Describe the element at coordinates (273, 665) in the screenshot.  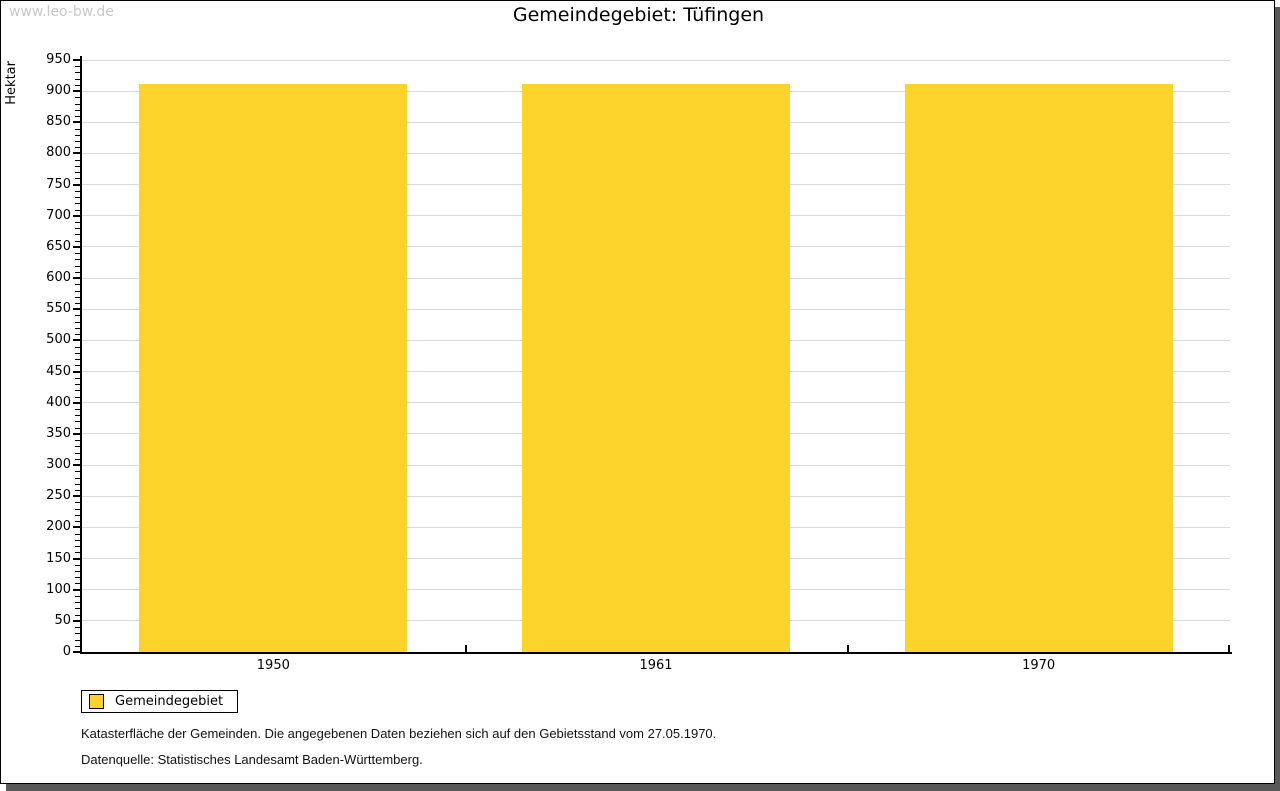
I see `x-category-label-1950: 1950` at that location.